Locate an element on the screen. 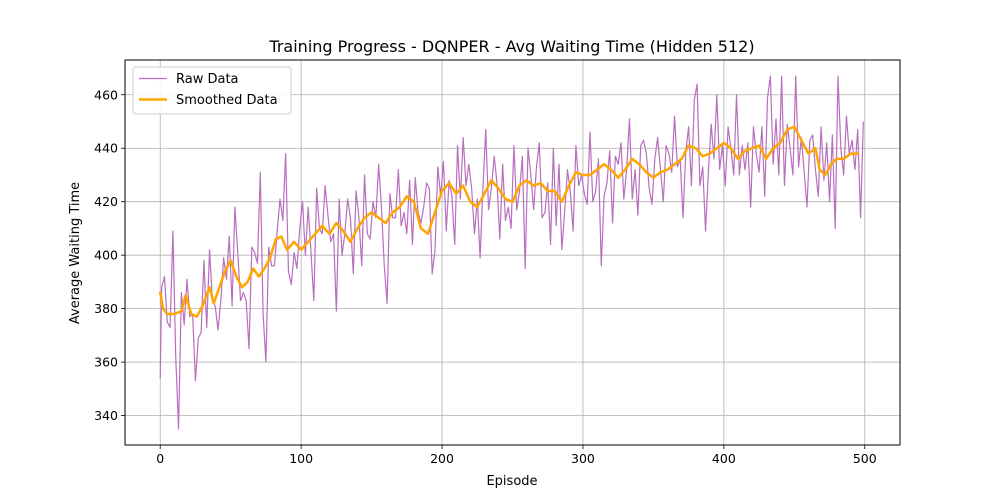 The width and height of the screenshot is (1000, 500). y-tick-label: 360 is located at coordinates (106, 362).